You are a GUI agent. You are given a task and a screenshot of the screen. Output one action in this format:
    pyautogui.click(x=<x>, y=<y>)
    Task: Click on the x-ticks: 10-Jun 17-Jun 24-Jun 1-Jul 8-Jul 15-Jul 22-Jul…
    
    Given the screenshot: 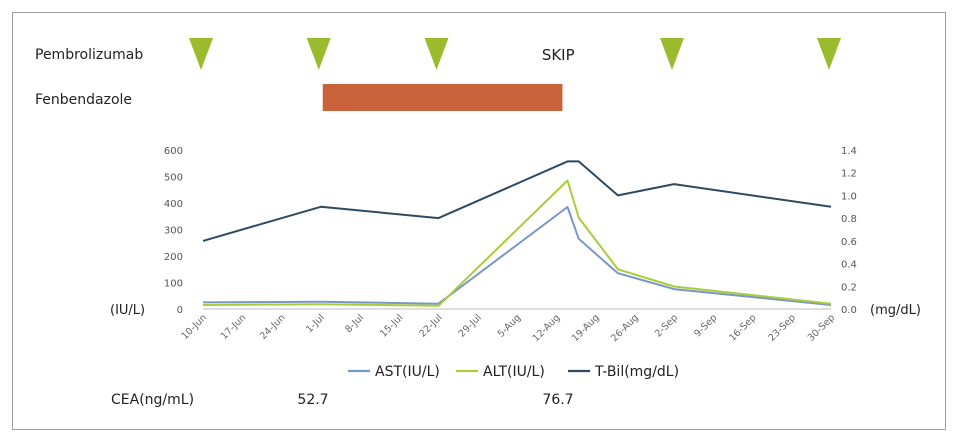 What is the action you would take?
    pyautogui.click(x=509, y=328)
    